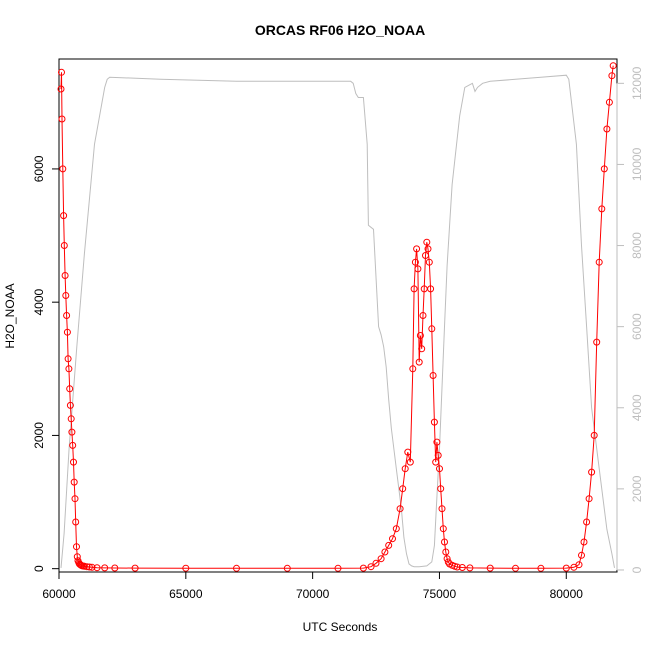 Image resolution: width=650 pixels, height=655 pixels. What do you see at coordinates (39, 302) in the screenshot?
I see `y-tick-label: 4000` at bounding box center [39, 302].